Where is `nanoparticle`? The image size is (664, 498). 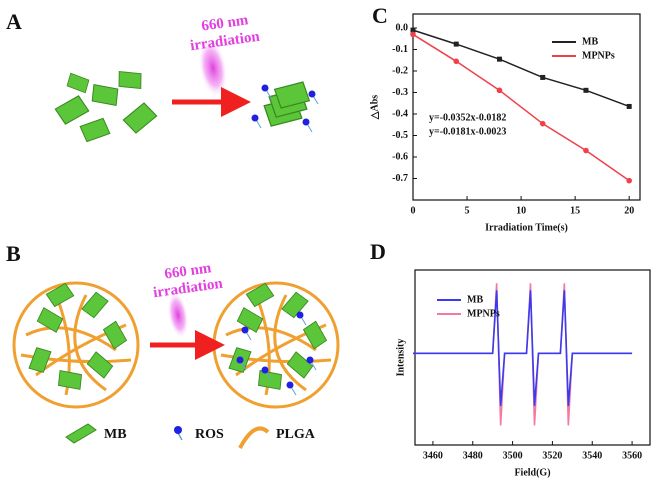
nanoparticle is located at coordinates (76, 345).